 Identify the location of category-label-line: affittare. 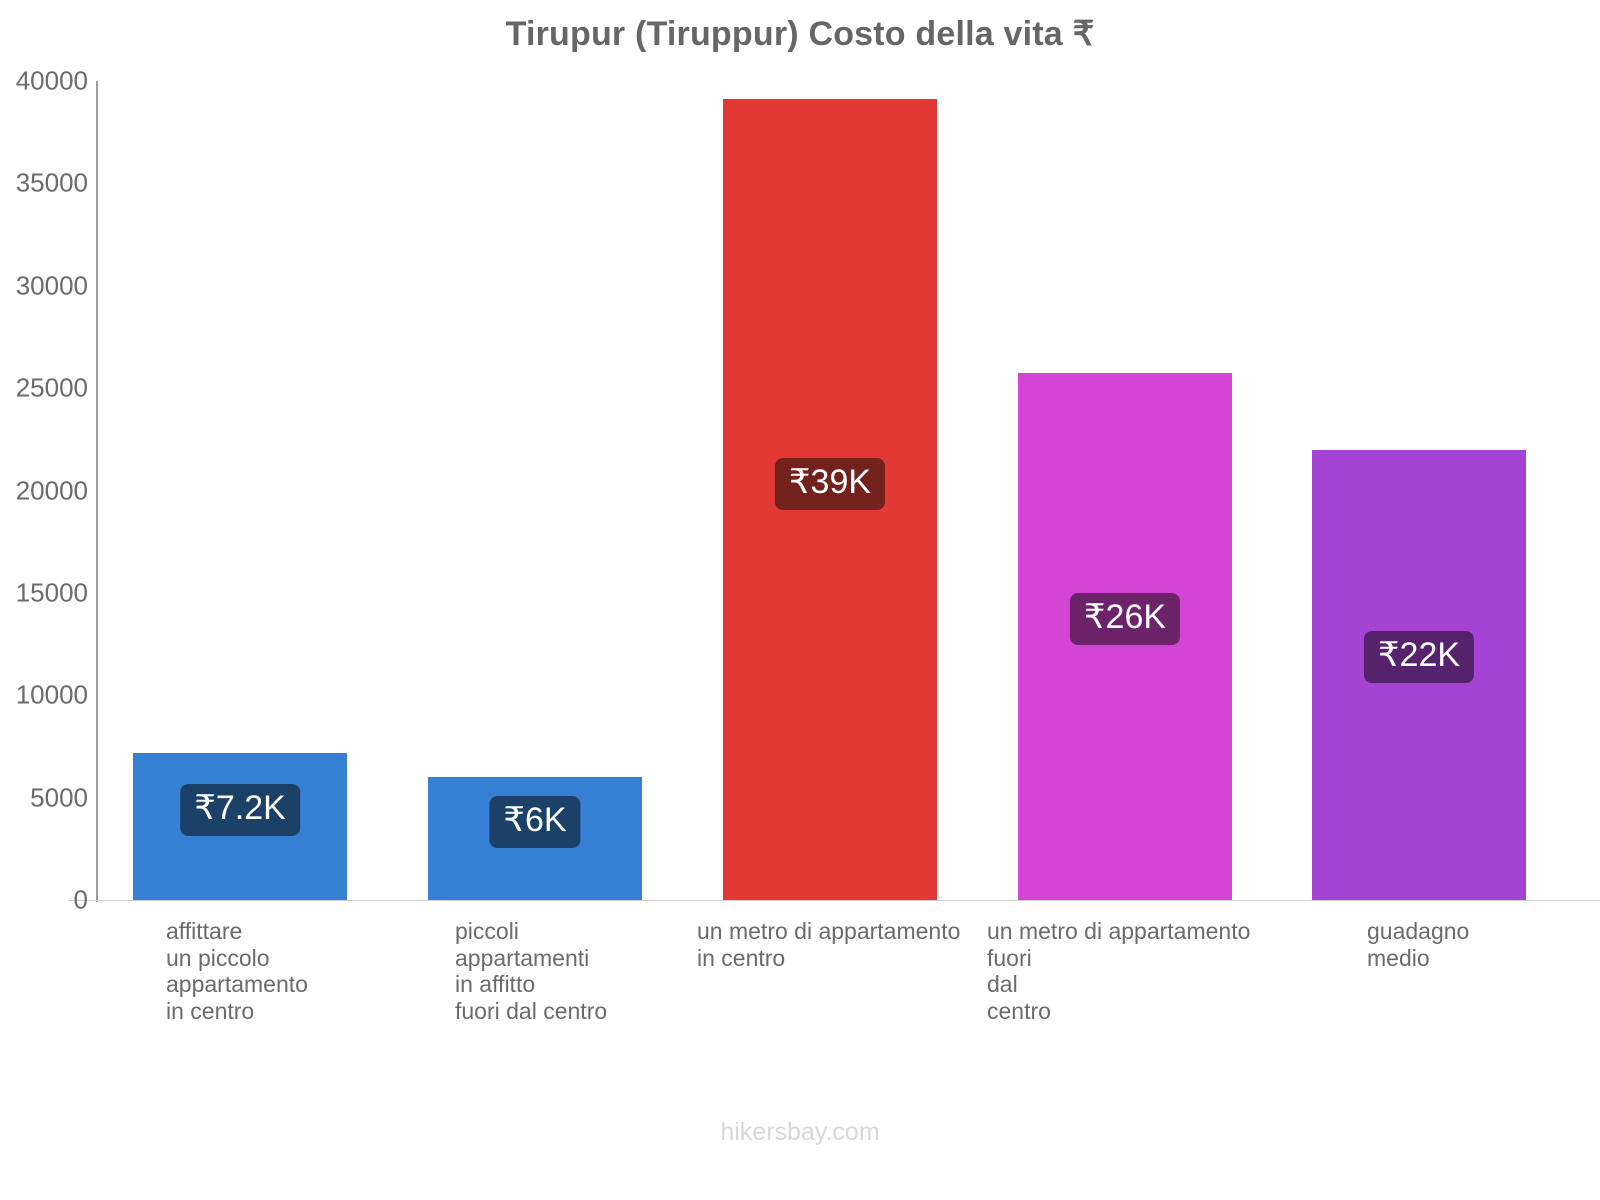
(204, 931).